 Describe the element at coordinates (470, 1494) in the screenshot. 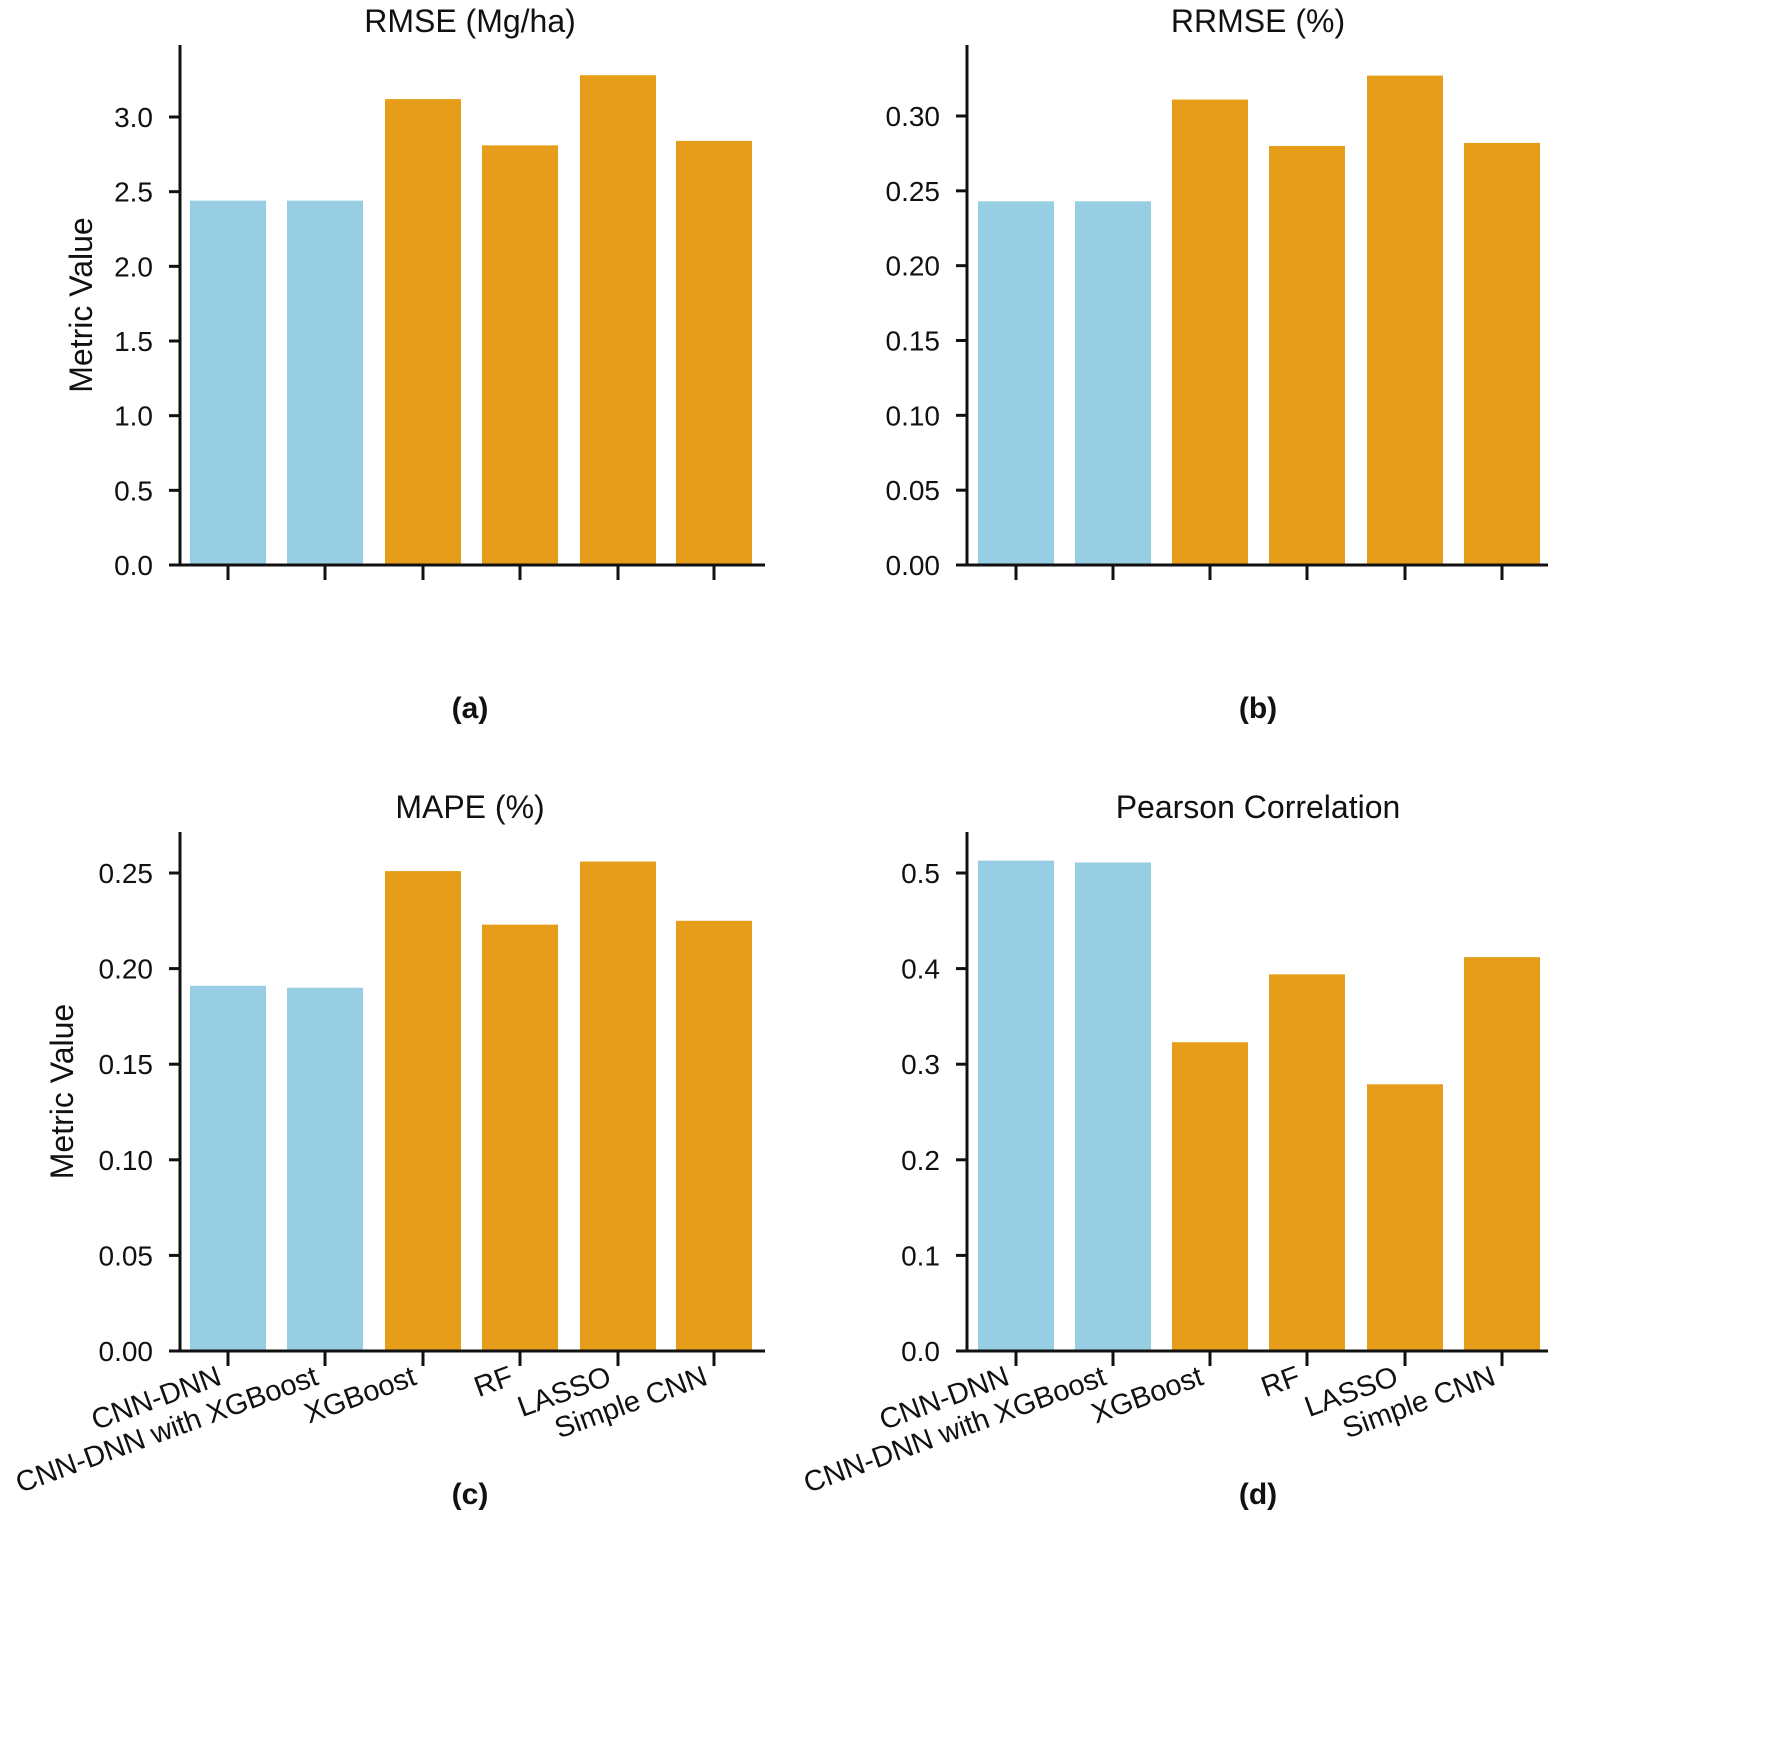

I see `panel-label: (c)` at that location.